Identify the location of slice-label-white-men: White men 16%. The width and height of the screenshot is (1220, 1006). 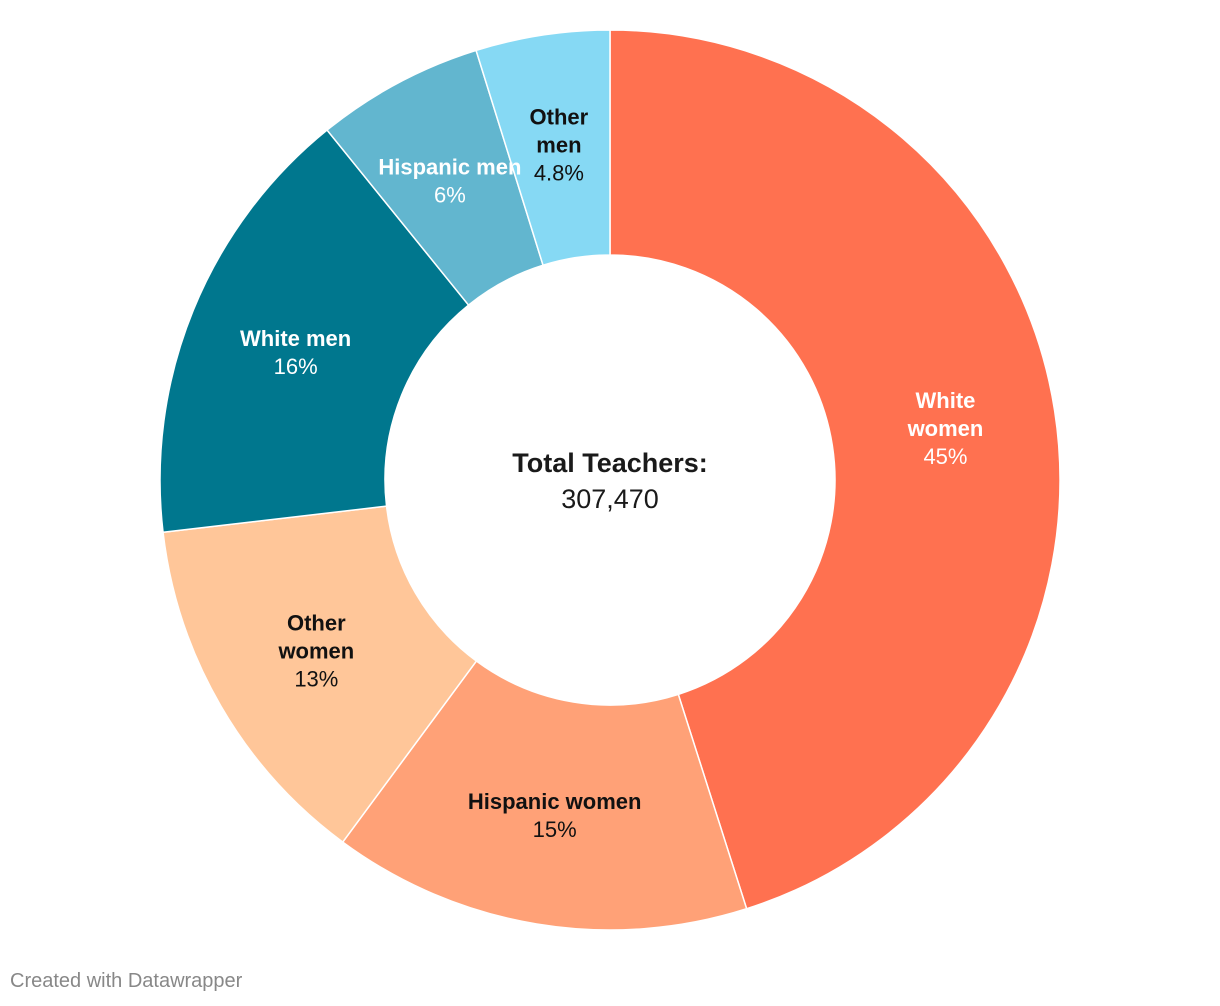
(295, 352).